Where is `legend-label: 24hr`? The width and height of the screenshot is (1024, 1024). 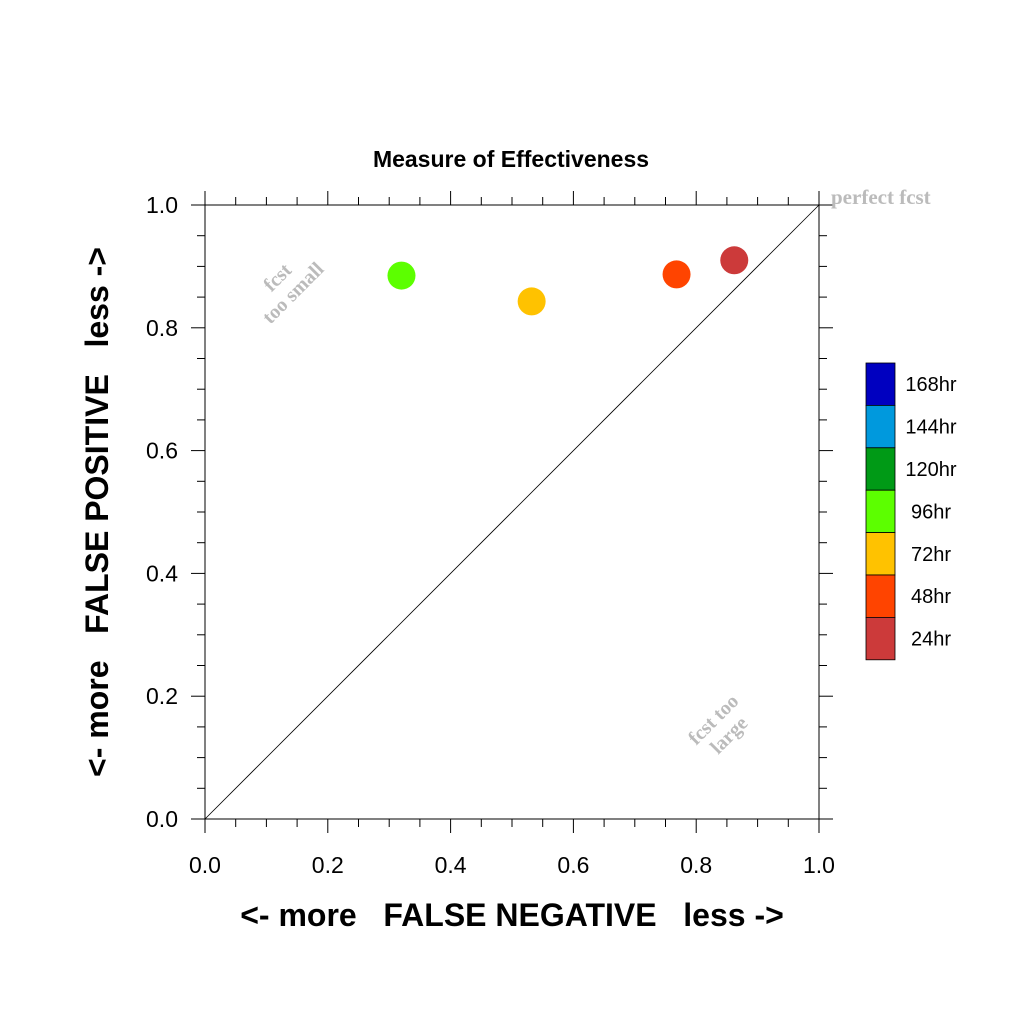
legend-label: 24hr is located at coordinates (931, 640).